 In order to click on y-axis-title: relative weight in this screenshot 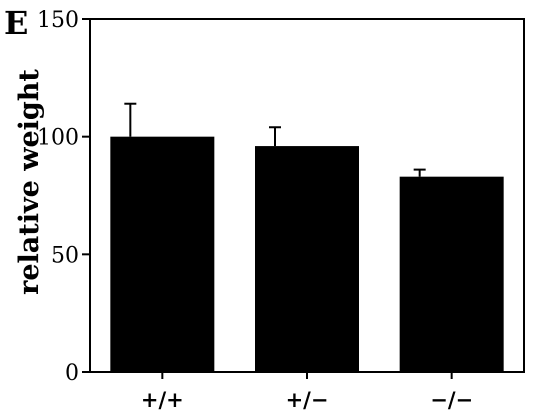, I will do `click(29, 182)`.